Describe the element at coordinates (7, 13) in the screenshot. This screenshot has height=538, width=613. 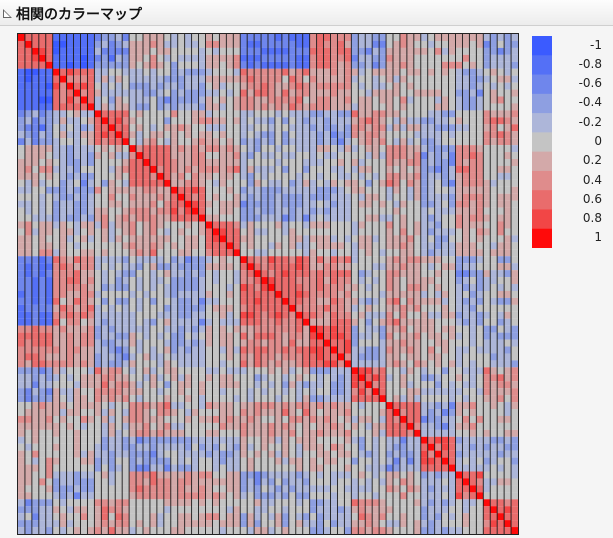
I see `disclosure-triangle-icon` at that location.